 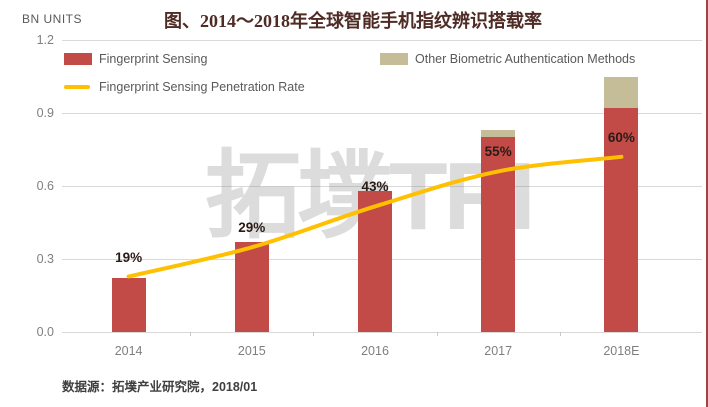 What do you see at coordinates (129, 257) in the screenshot?
I see `penetration-rate-label: 19%` at bounding box center [129, 257].